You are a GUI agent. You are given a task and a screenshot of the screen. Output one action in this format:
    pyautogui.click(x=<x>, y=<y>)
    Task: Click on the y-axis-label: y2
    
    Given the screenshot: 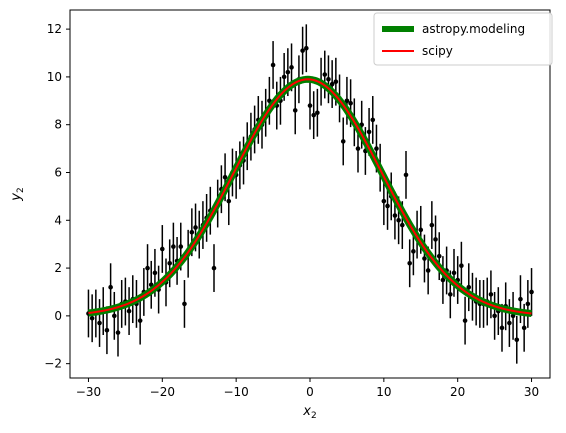 What is the action you would take?
    pyautogui.click(x=17, y=194)
    